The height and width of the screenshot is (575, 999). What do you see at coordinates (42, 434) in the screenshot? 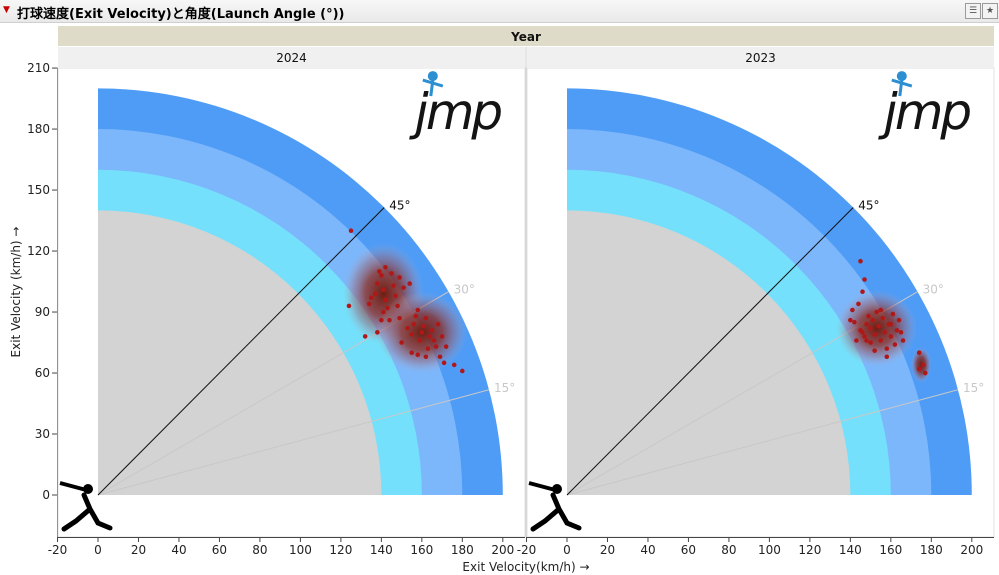
I see `y-tick-label: 30` at bounding box center [42, 434].